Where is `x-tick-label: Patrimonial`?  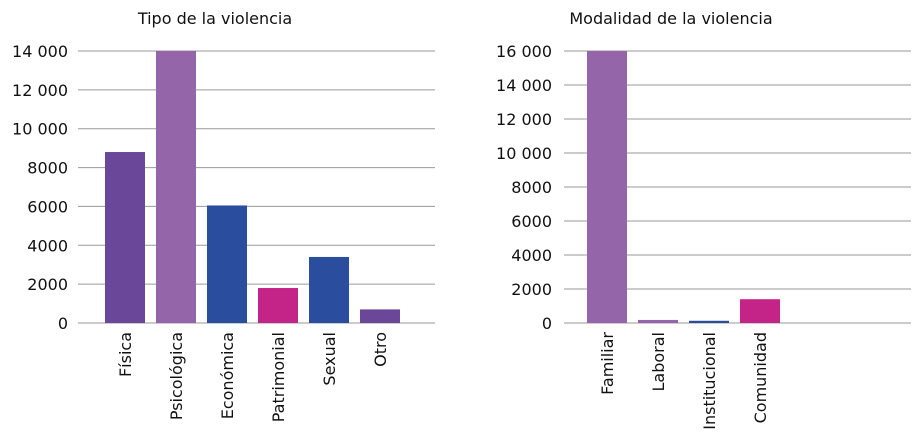 x-tick-label: Patrimonial is located at coordinates (278, 377).